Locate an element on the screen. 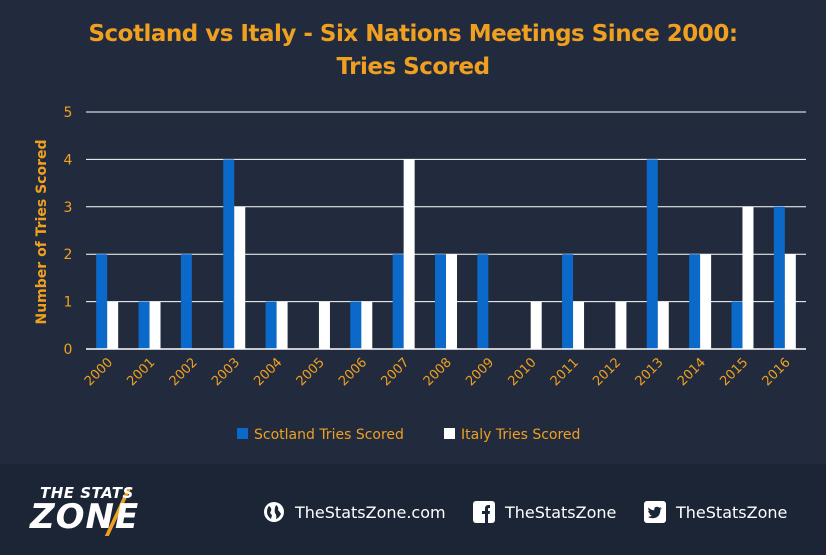 This screenshot has width=826, height=555. x-tick-label: 2014 is located at coordinates (692, 372).